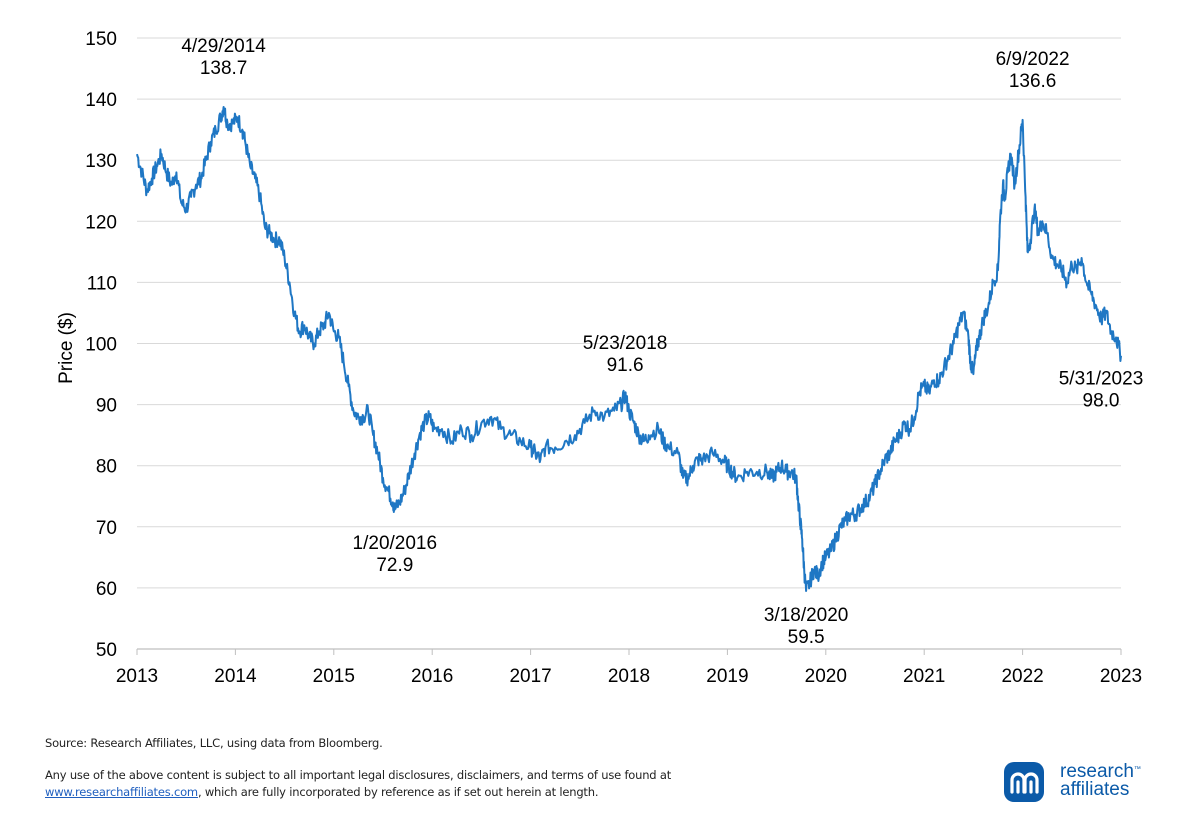  What do you see at coordinates (395, 543) in the screenshot?
I see `annotation-date: 1/20/2016` at bounding box center [395, 543].